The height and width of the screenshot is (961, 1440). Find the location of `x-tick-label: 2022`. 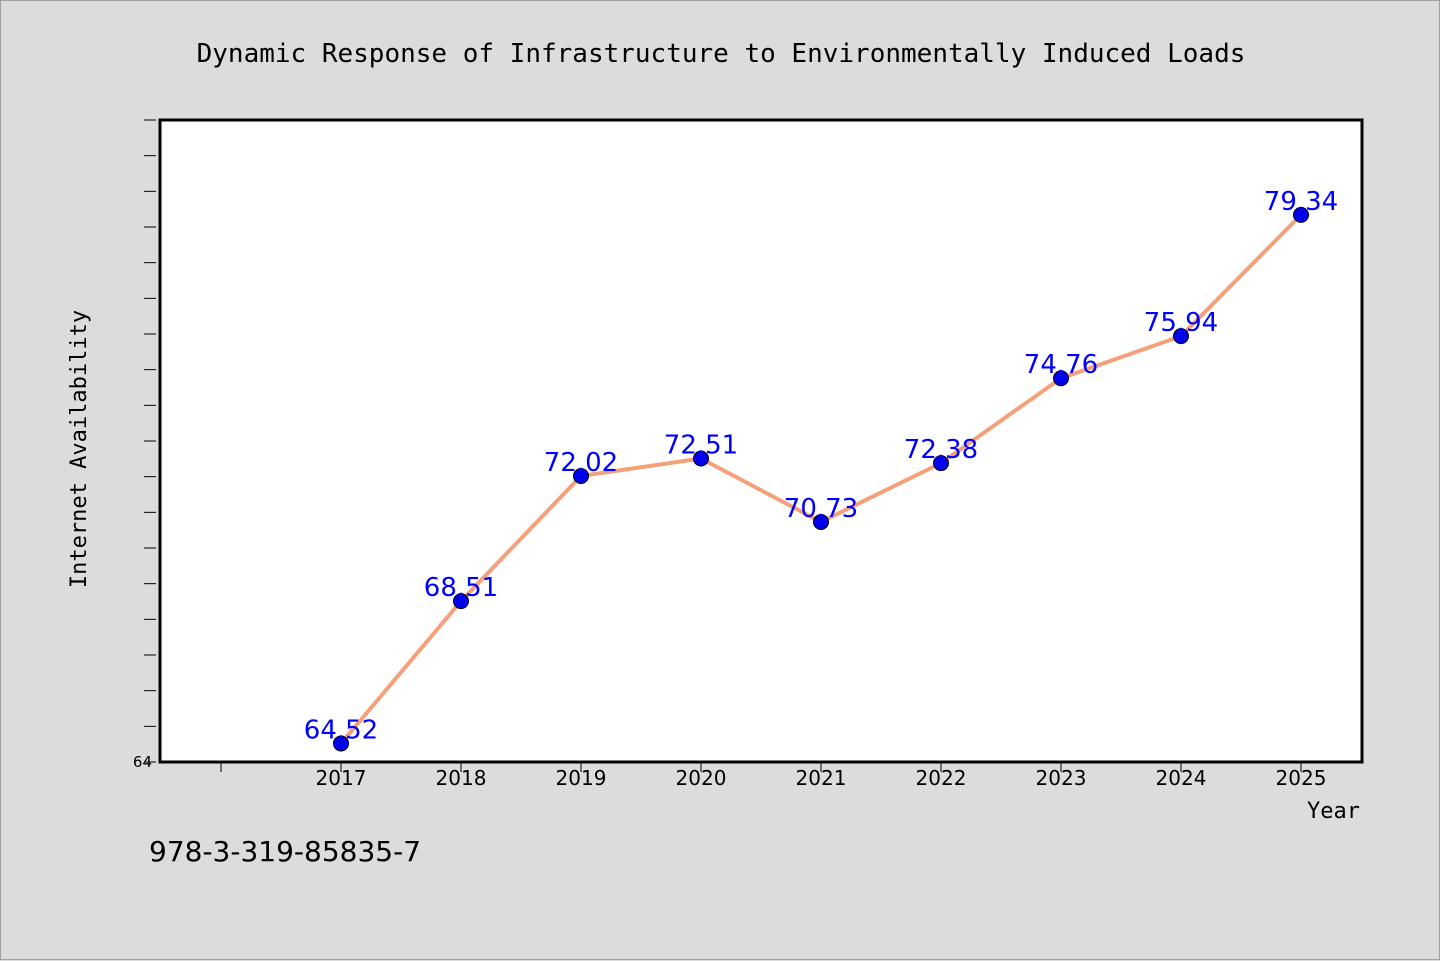

x-tick-label: 2022 is located at coordinates (941, 778).